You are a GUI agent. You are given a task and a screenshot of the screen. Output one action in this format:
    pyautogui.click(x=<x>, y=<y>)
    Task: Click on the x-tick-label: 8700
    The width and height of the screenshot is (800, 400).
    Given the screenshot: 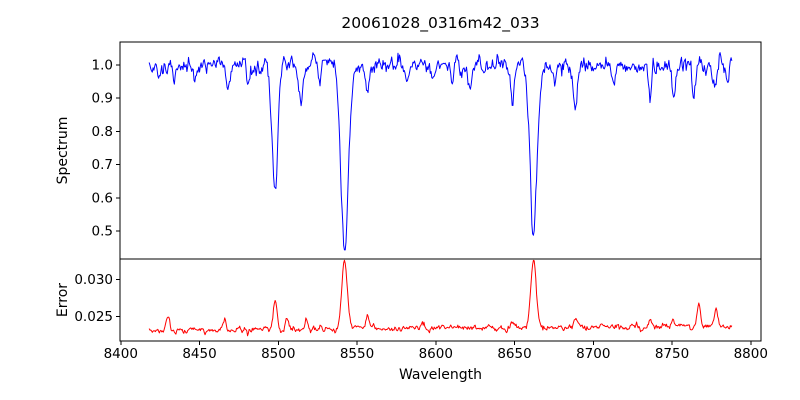 What is the action you would take?
    pyautogui.click(x=593, y=354)
    